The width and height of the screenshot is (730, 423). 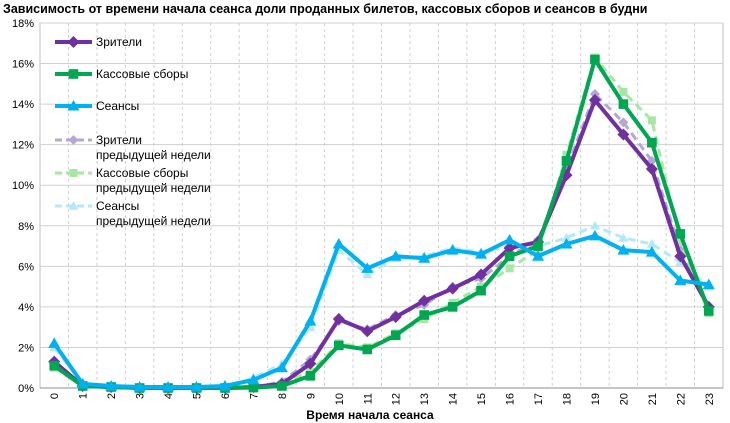 I want to click on x-tick-label: 9, so click(x=311, y=396).